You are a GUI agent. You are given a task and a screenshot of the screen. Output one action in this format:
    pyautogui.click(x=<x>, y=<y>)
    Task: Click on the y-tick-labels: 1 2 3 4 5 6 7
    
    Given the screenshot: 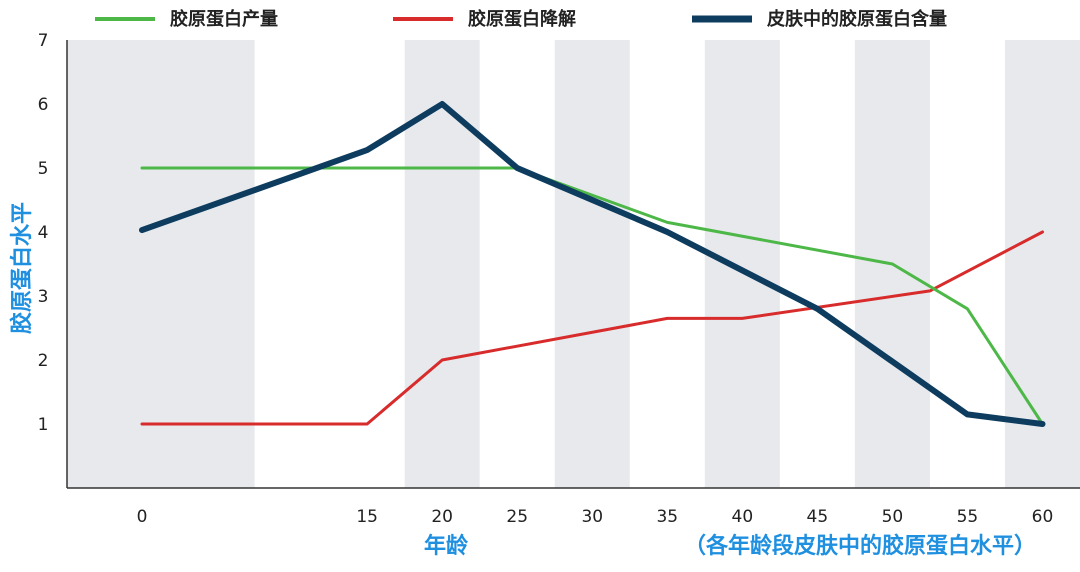 What is the action you would take?
    pyautogui.click(x=43, y=233)
    